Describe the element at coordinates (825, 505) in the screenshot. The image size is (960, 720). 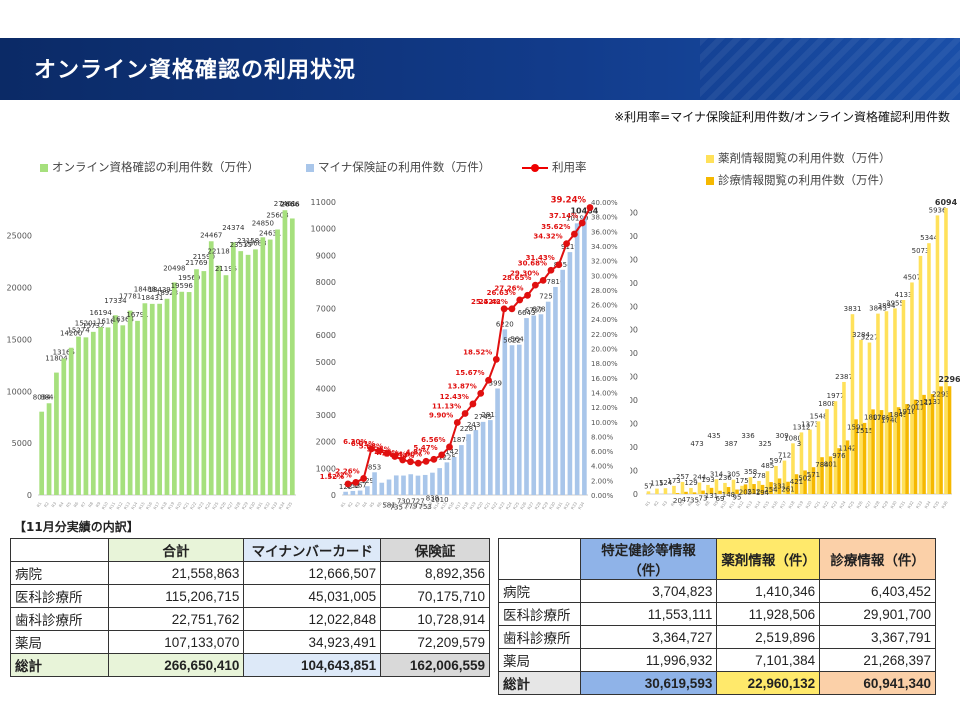
I see `x-tick-label: R22` at that location.